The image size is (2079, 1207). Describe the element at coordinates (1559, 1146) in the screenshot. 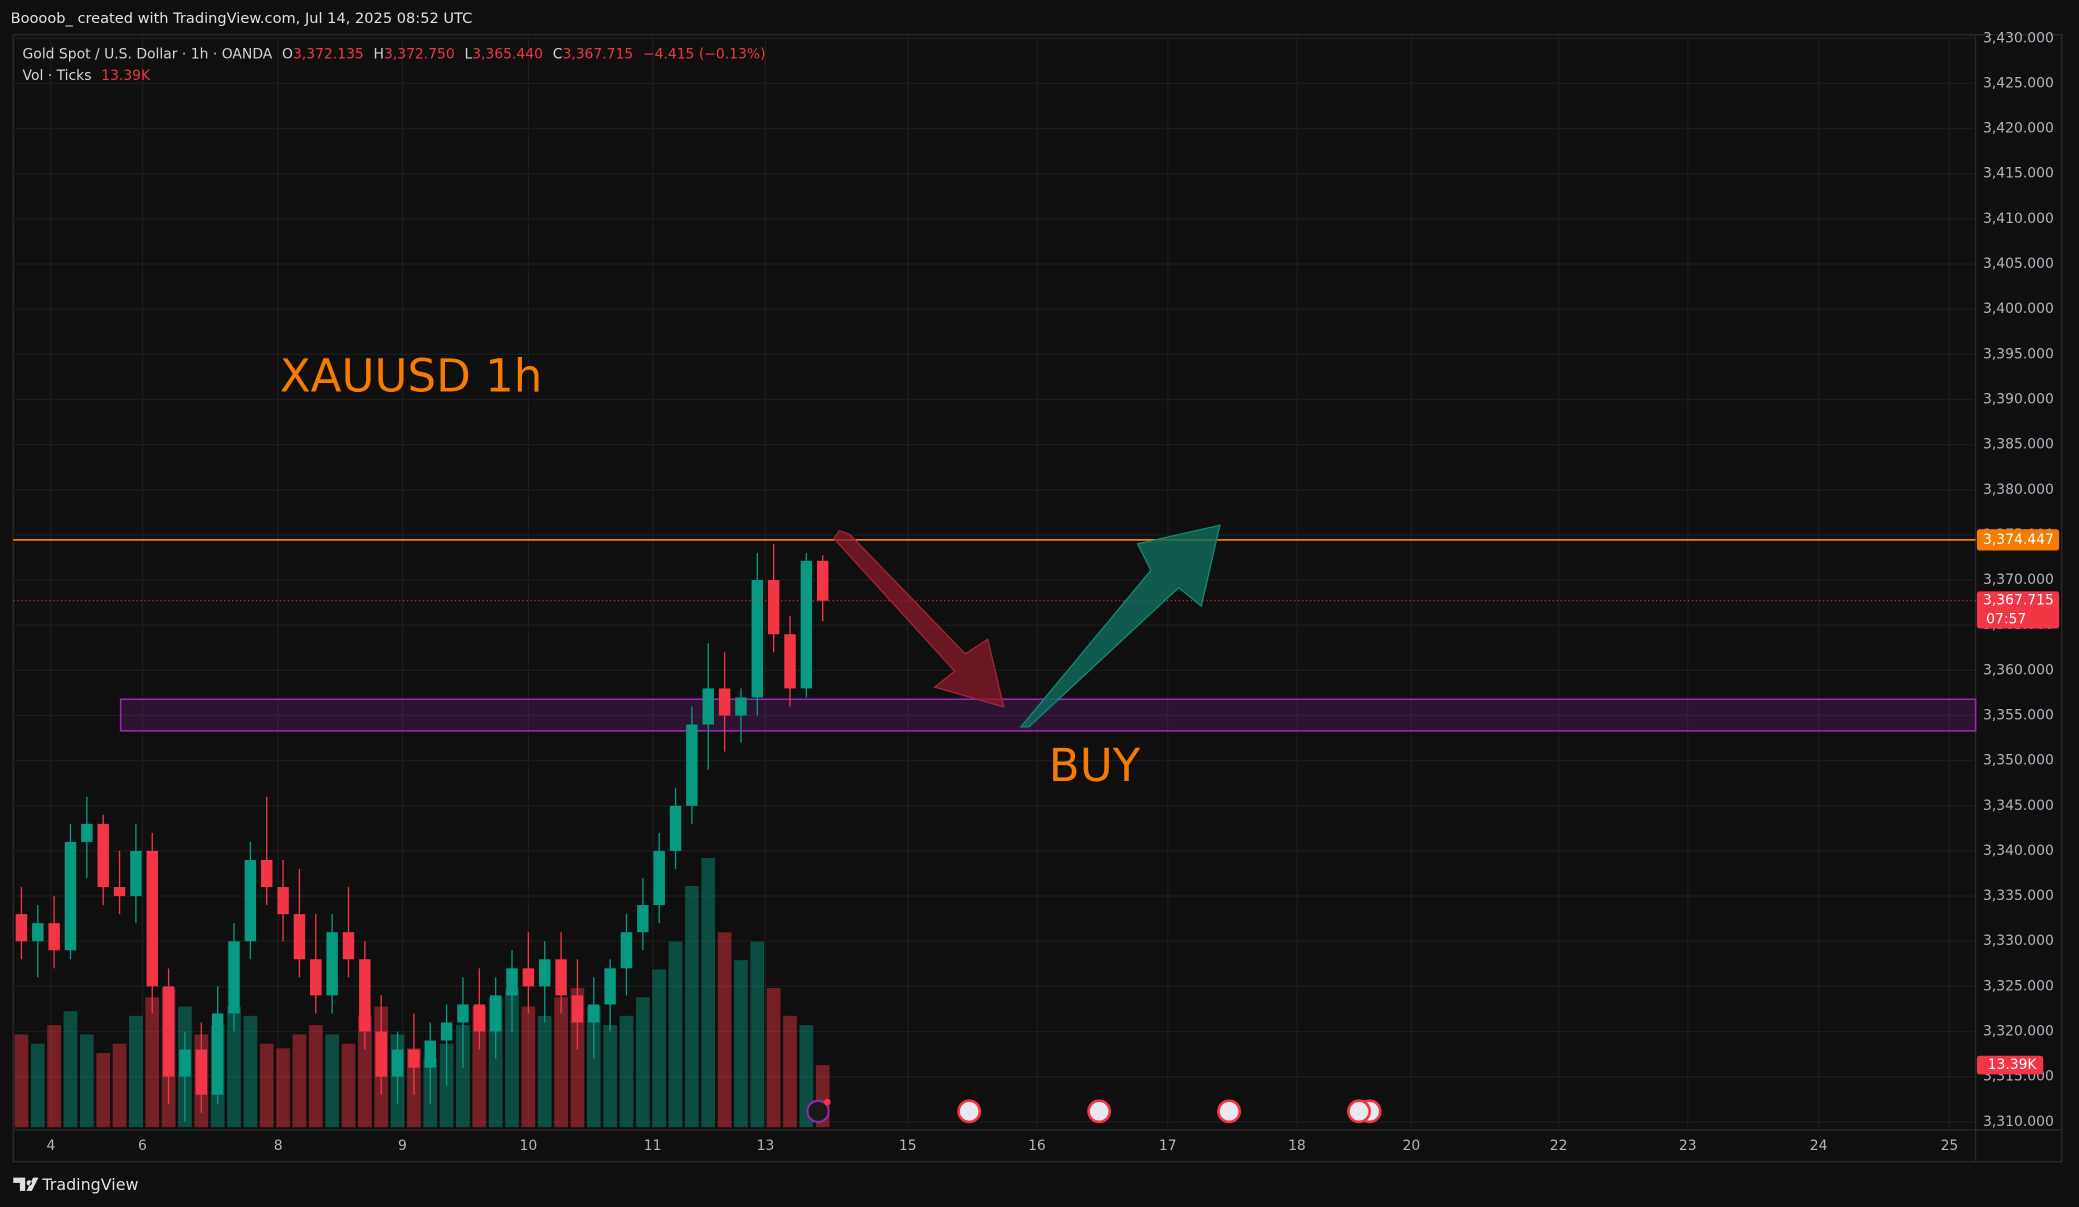

I see `x-tick-label: 22` at that location.